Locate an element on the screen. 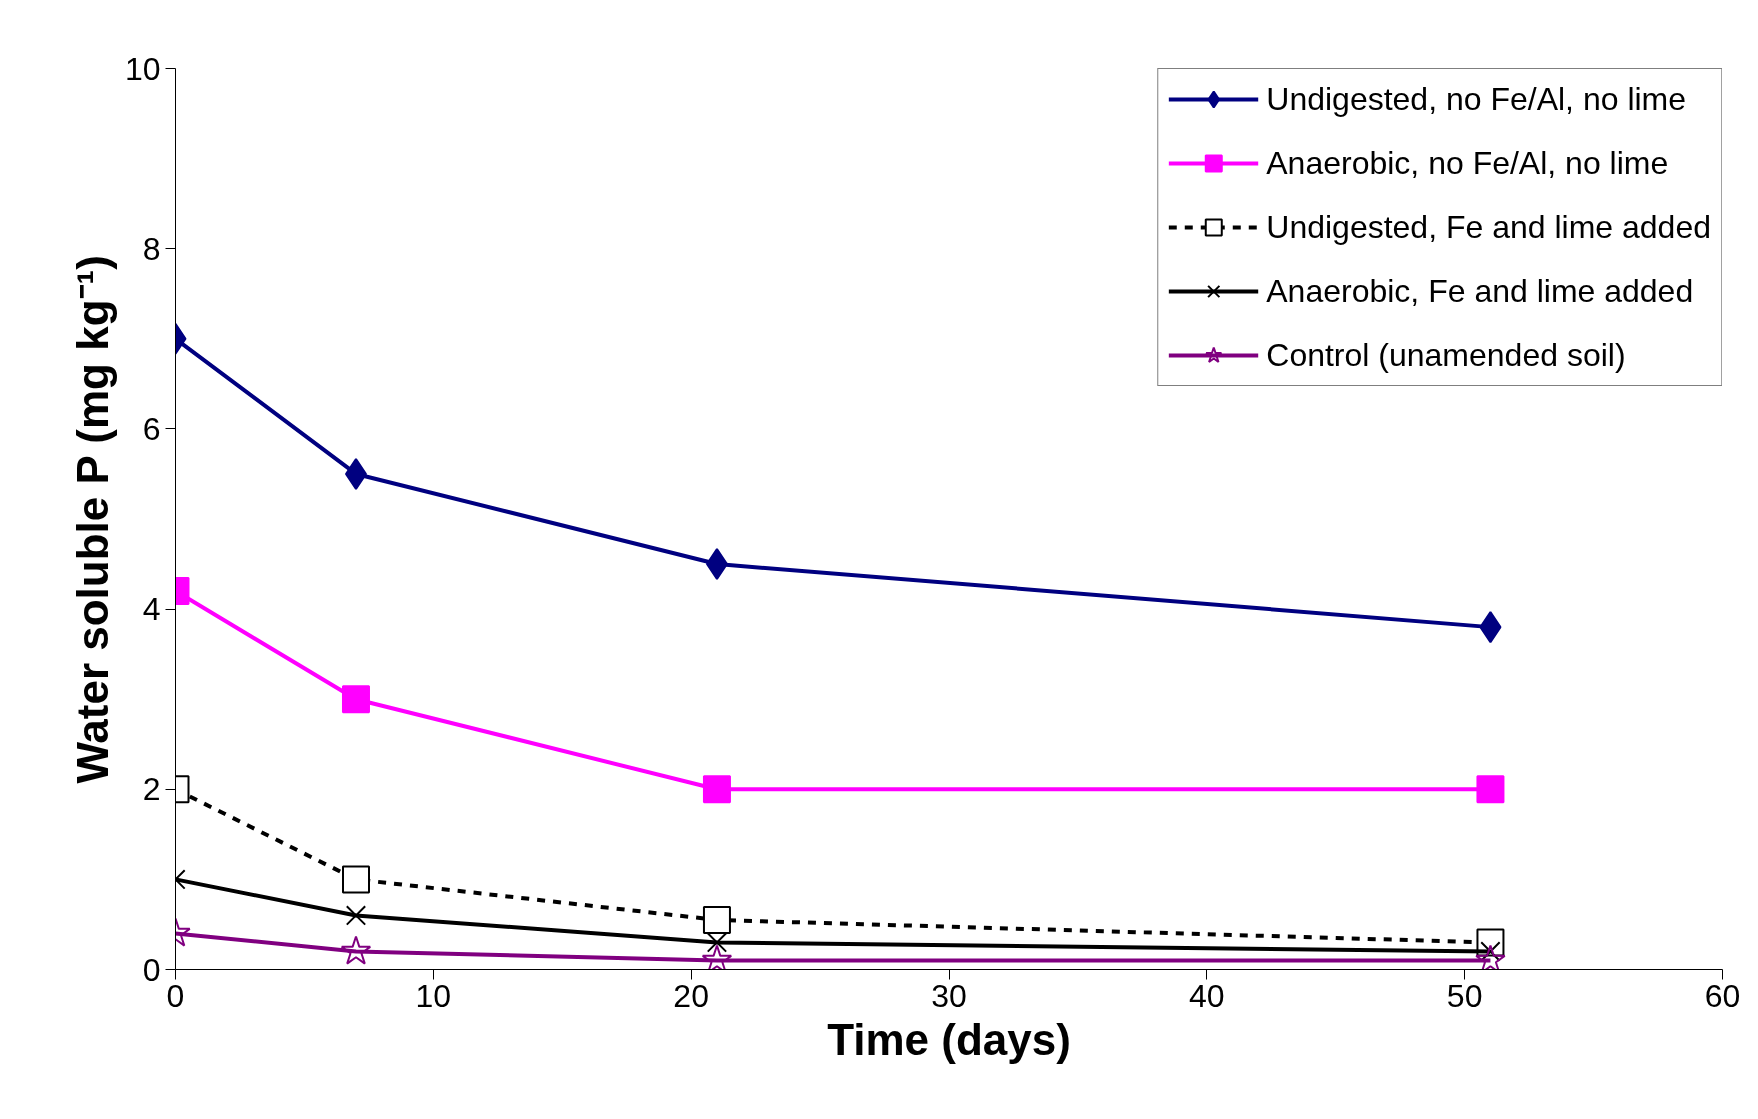 The height and width of the screenshot is (1119, 1758). x-tick-label: 30 is located at coordinates (949, 995).